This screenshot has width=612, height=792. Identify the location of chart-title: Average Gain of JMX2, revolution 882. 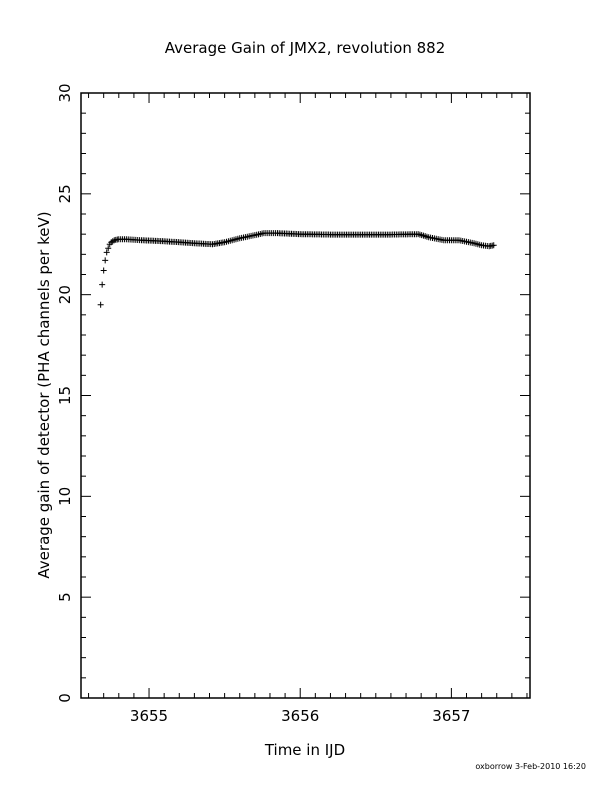
(305, 48).